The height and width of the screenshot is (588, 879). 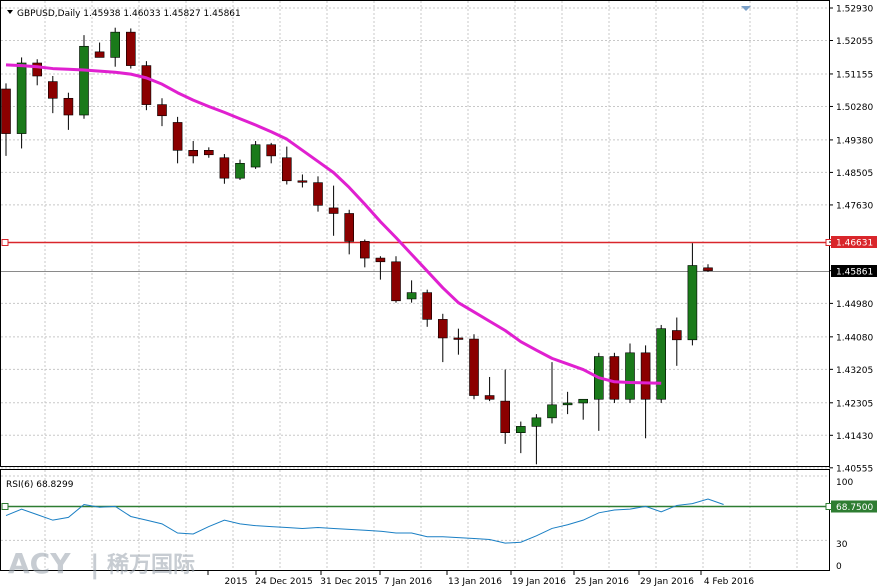 I want to click on rsi-level-box: 68.7500, so click(x=854, y=506).